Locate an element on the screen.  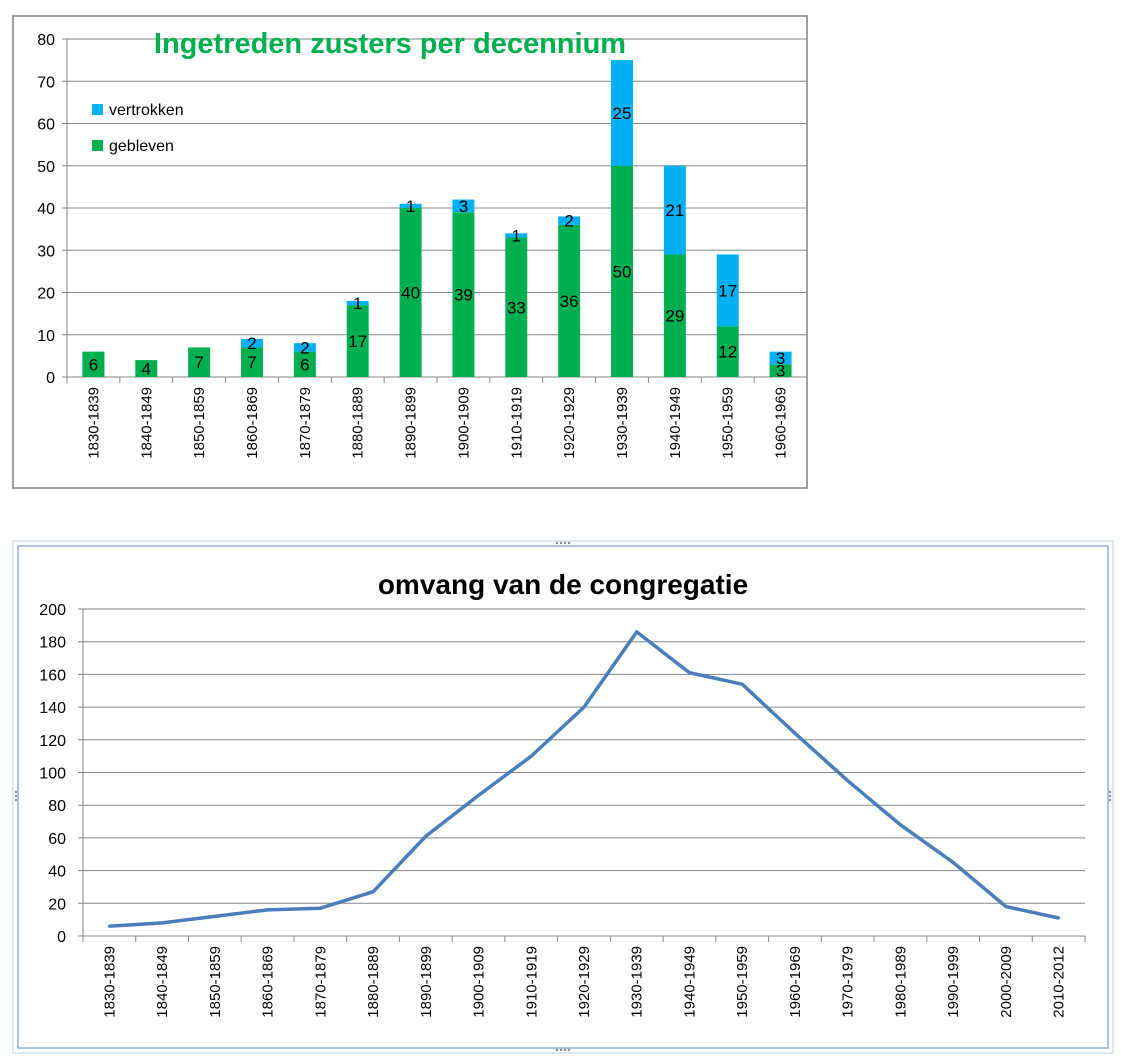
legend-label-gebleven: gebleven is located at coordinates (141, 146).